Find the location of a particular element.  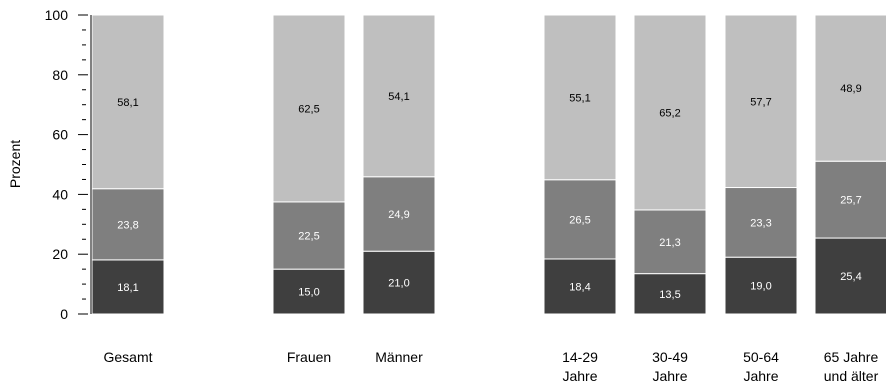

y-tick-label: 40 is located at coordinates (60, 194).